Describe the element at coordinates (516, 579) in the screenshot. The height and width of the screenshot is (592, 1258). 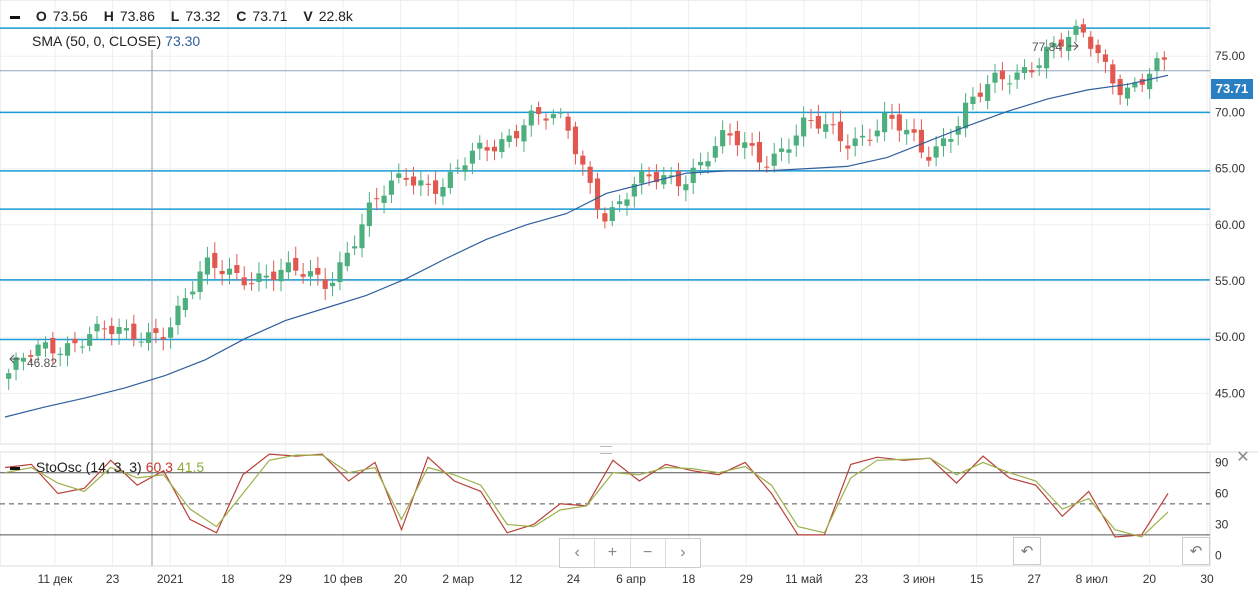
I see `x-tick-label: 12` at that location.